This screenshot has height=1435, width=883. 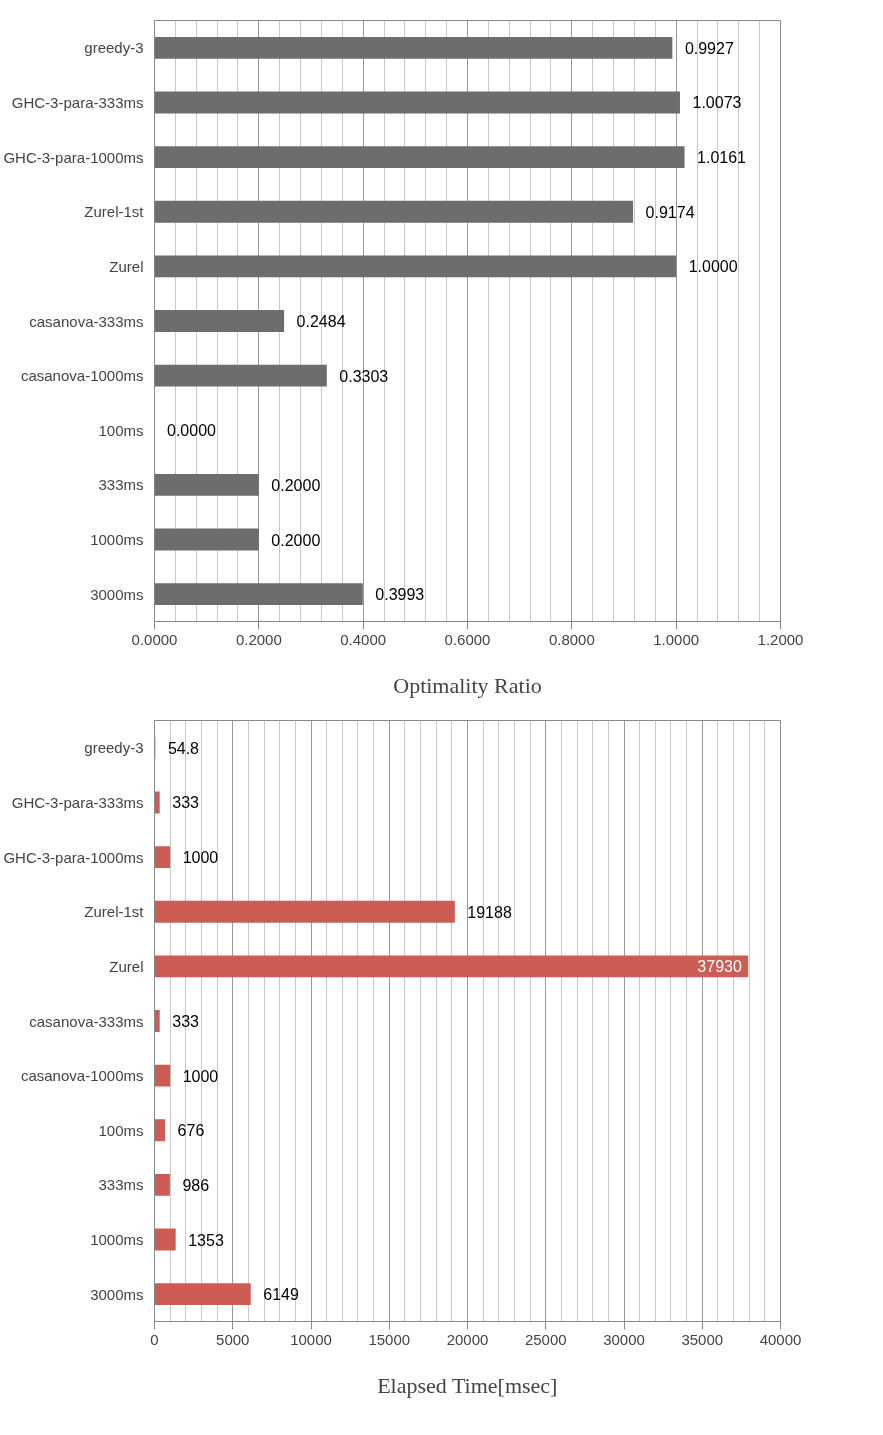 What do you see at coordinates (154, 1339) in the screenshot?
I see `x-tick-label: 0` at bounding box center [154, 1339].